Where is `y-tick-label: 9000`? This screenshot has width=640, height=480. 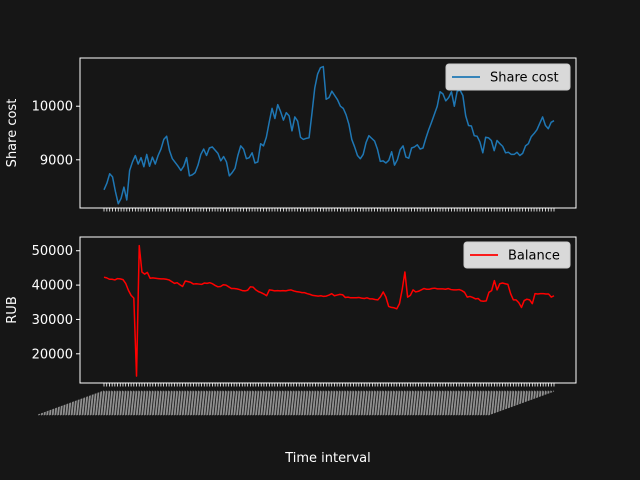 y-tick-label: 9000 is located at coordinates (56, 160).